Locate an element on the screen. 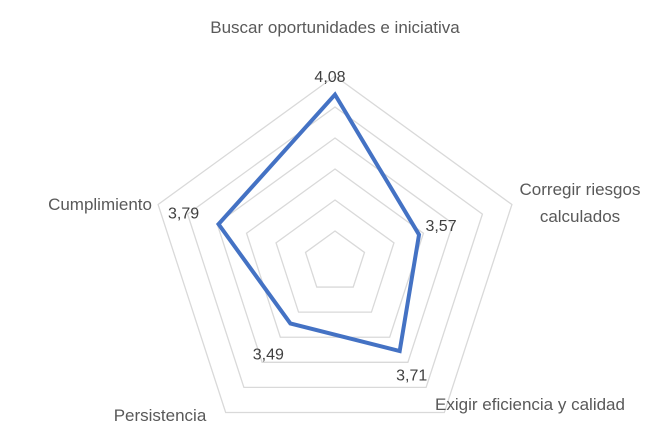 The height and width of the screenshot is (439, 670). category-label: Exigir eficiencia y calidad is located at coordinates (530, 404).